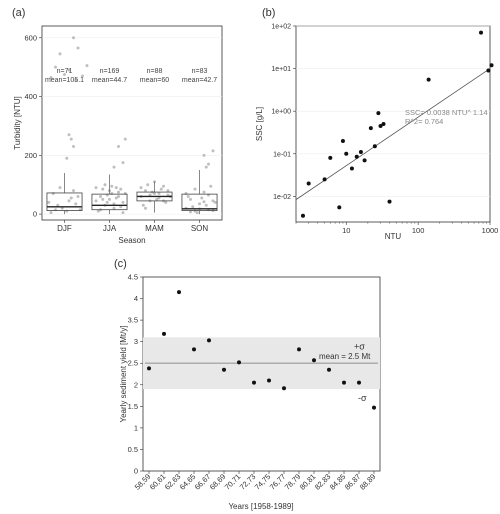 Image resolution: width=500 pixels, height=514 pixels. What do you see at coordinates (259, 124) in the screenshot?
I see `panel-b-y-axis-label: SSC [g/L]` at bounding box center [259, 124].